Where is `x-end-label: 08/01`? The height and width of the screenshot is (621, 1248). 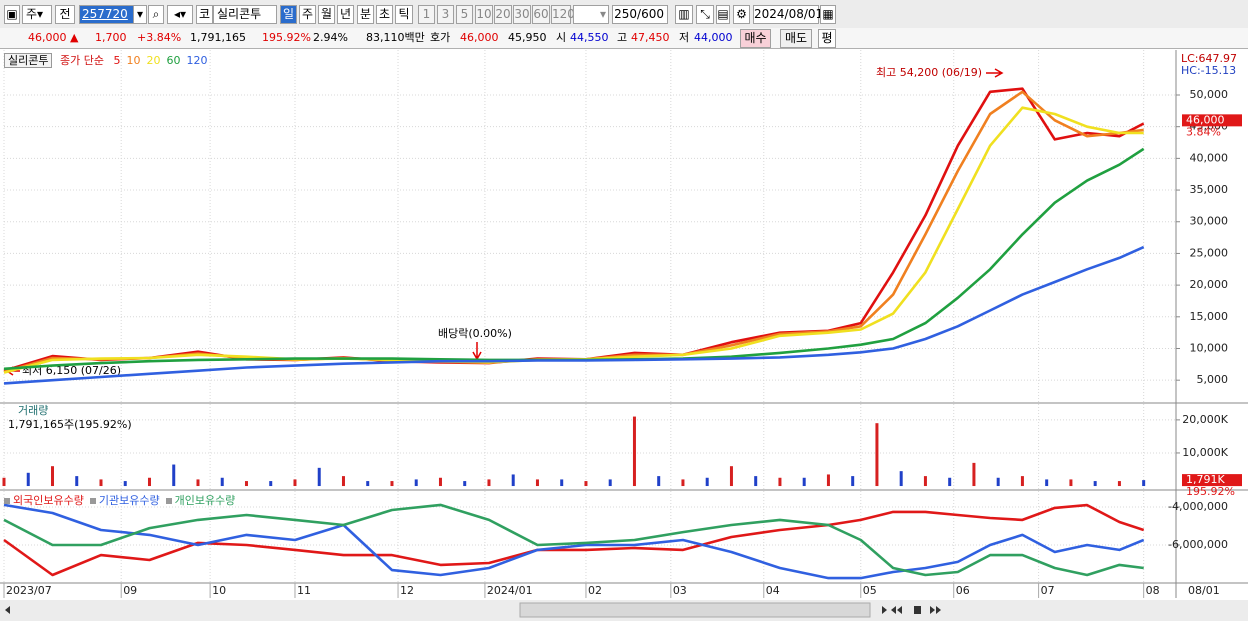
x-end-label: 08/01 is located at coordinates (1204, 590).